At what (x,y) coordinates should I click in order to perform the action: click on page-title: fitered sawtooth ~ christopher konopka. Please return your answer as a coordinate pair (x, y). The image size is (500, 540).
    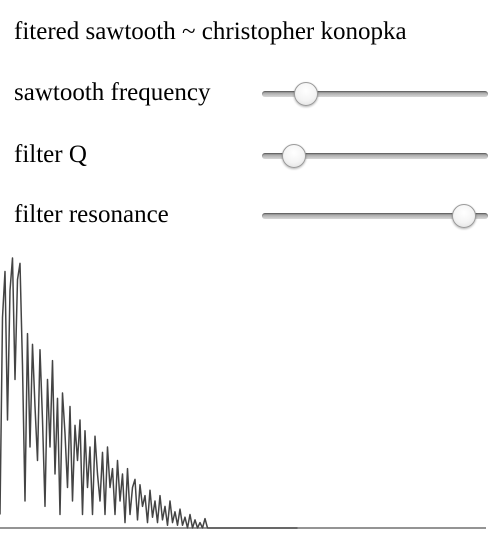
    Looking at the image, I should click on (210, 31).